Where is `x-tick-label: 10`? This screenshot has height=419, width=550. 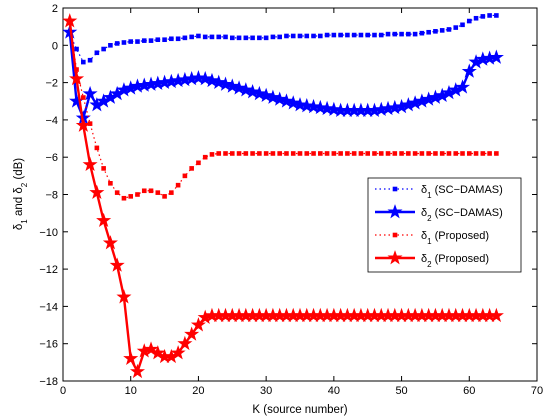 x-tick-label: 10 is located at coordinates (131, 391).